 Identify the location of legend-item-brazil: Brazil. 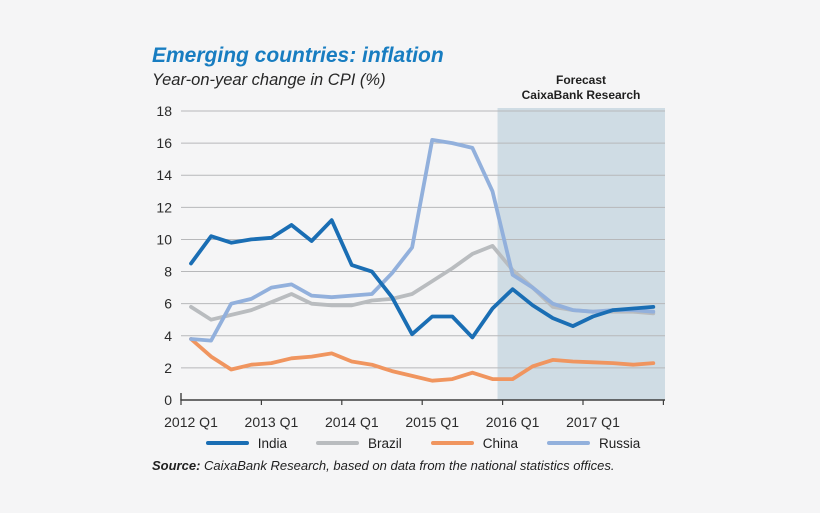
(358, 443).